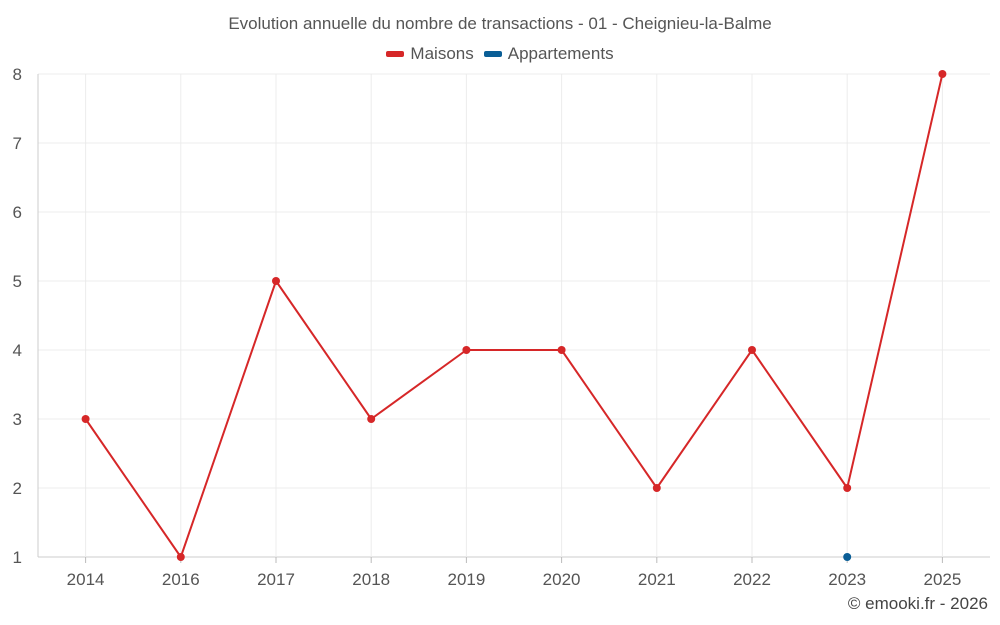 Image resolution: width=1000 pixels, height=625 pixels. I want to click on chart-legend: Maisons Appartements, so click(500, 54).